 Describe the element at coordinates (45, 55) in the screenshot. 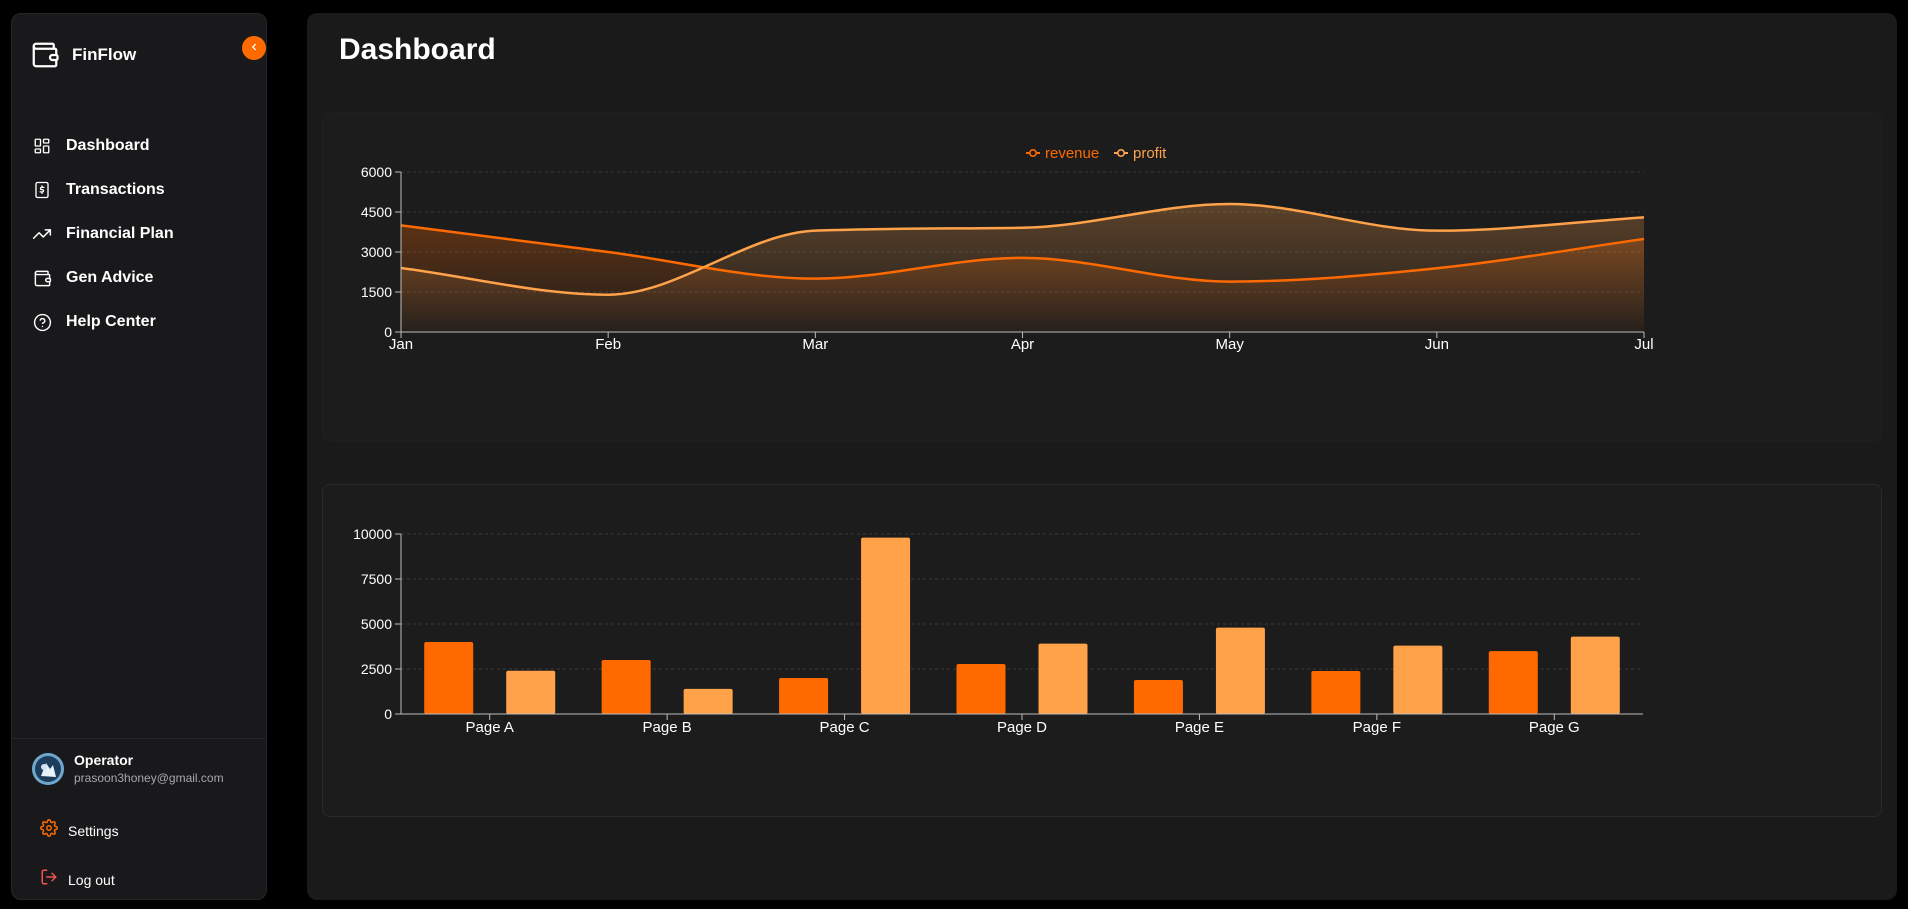

I see `wallet-logo-icon` at that location.